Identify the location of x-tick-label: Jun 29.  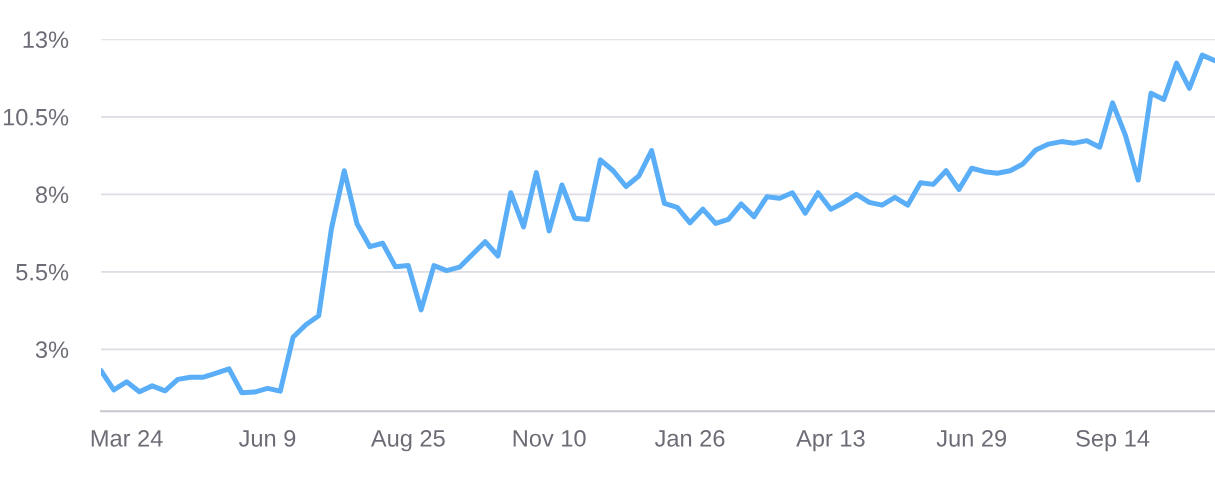
(971, 438).